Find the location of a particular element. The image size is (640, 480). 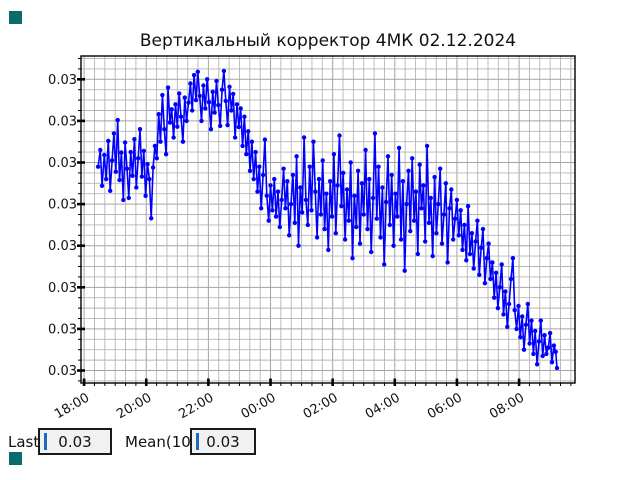

x-tick-label: 02:00 is located at coordinates (321, 406).